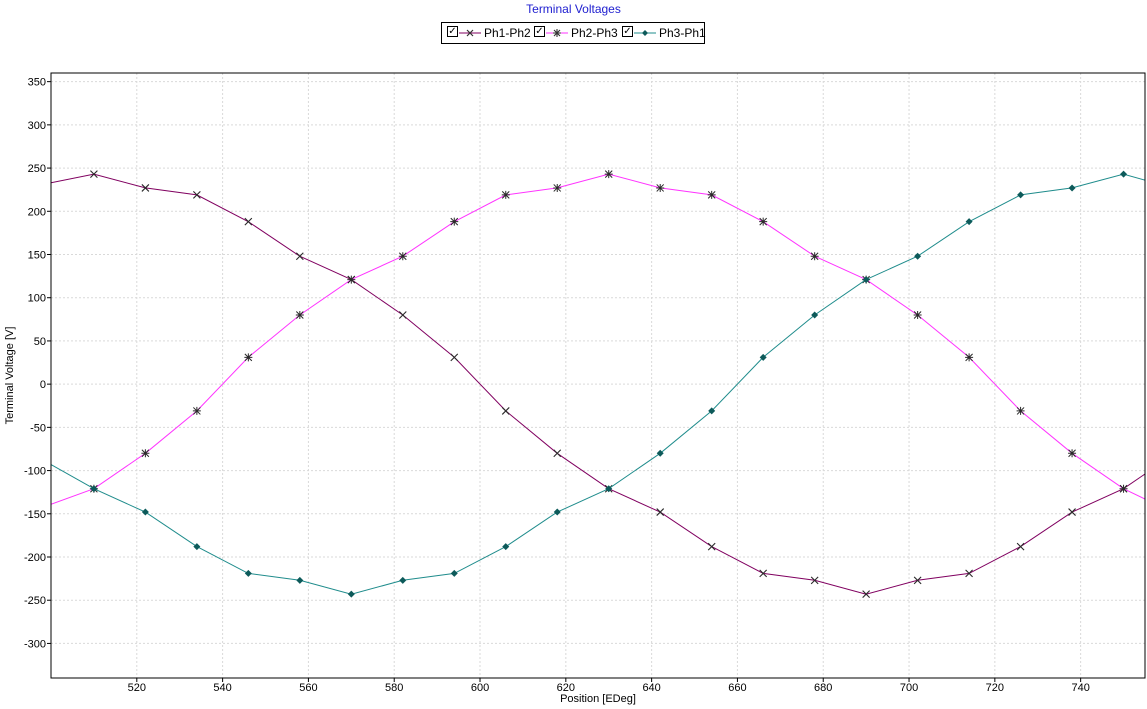 The width and height of the screenshot is (1147, 709). I want to click on y-tick-label: -50, so click(38, 428).